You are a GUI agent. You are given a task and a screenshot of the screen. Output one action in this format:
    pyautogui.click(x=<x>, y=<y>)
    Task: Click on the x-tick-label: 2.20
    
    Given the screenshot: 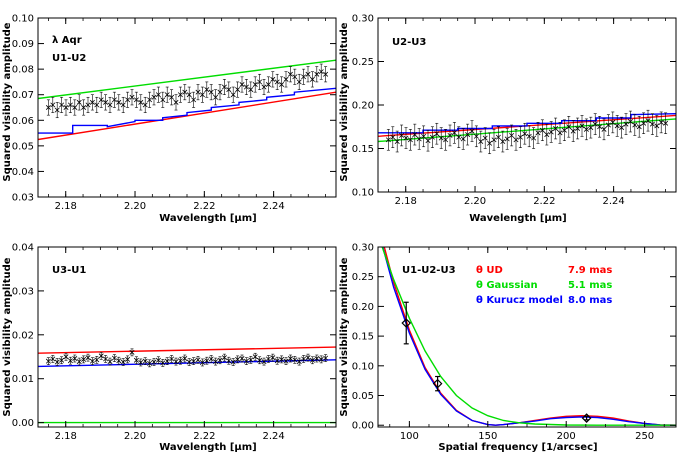 What is the action you would take?
    pyautogui.click(x=135, y=436)
    